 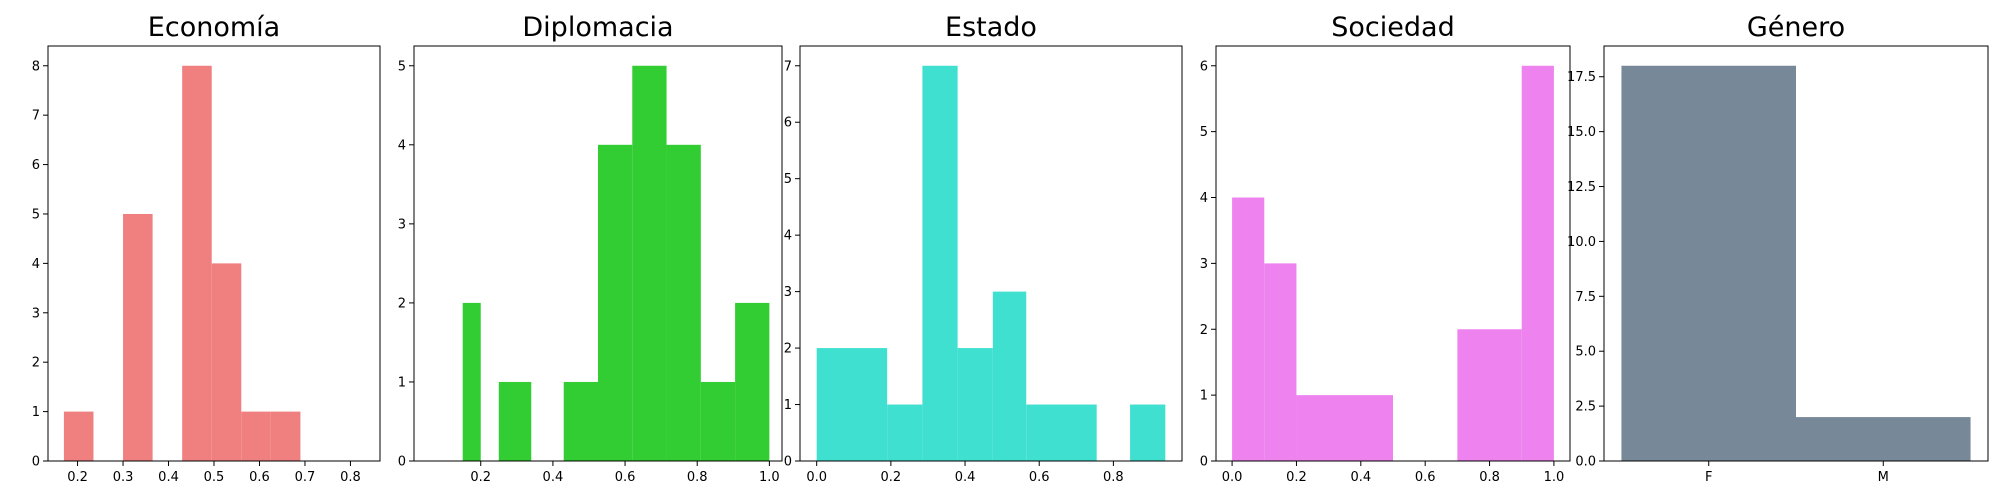 What do you see at coordinates (1392, 27) in the screenshot?
I see `chart-title: Sociedad` at bounding box center [1392, 27].